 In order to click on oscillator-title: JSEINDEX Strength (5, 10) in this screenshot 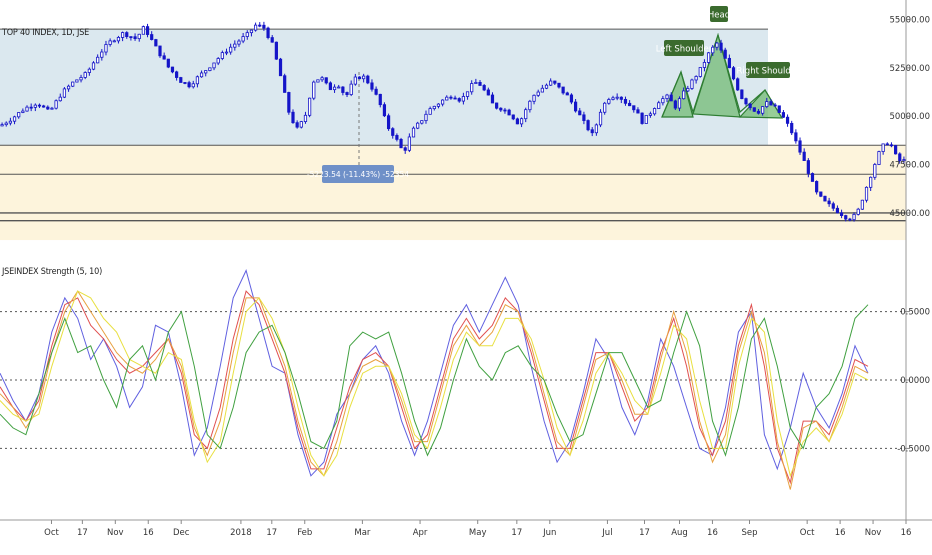, I will do `click(52, 272)`.